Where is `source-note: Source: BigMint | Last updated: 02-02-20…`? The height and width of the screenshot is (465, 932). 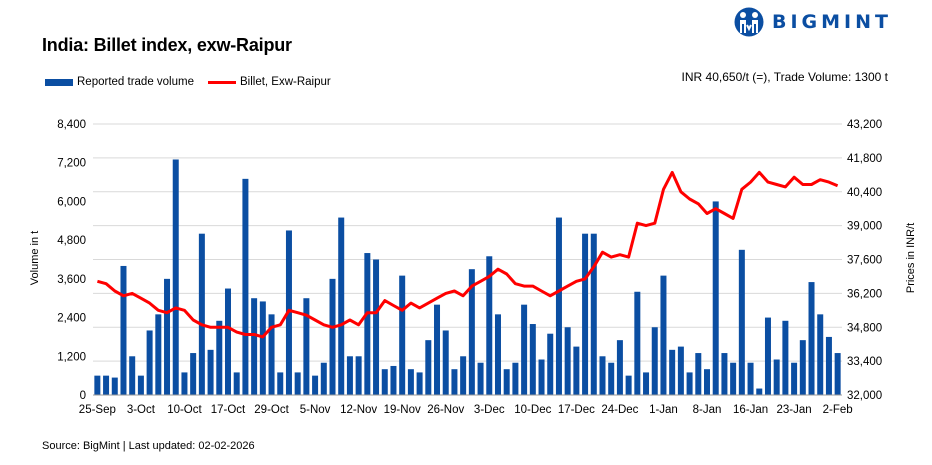
source-note: Source: BigMint | Last updated: 02-02-20… is located at coordinates (148, 446).